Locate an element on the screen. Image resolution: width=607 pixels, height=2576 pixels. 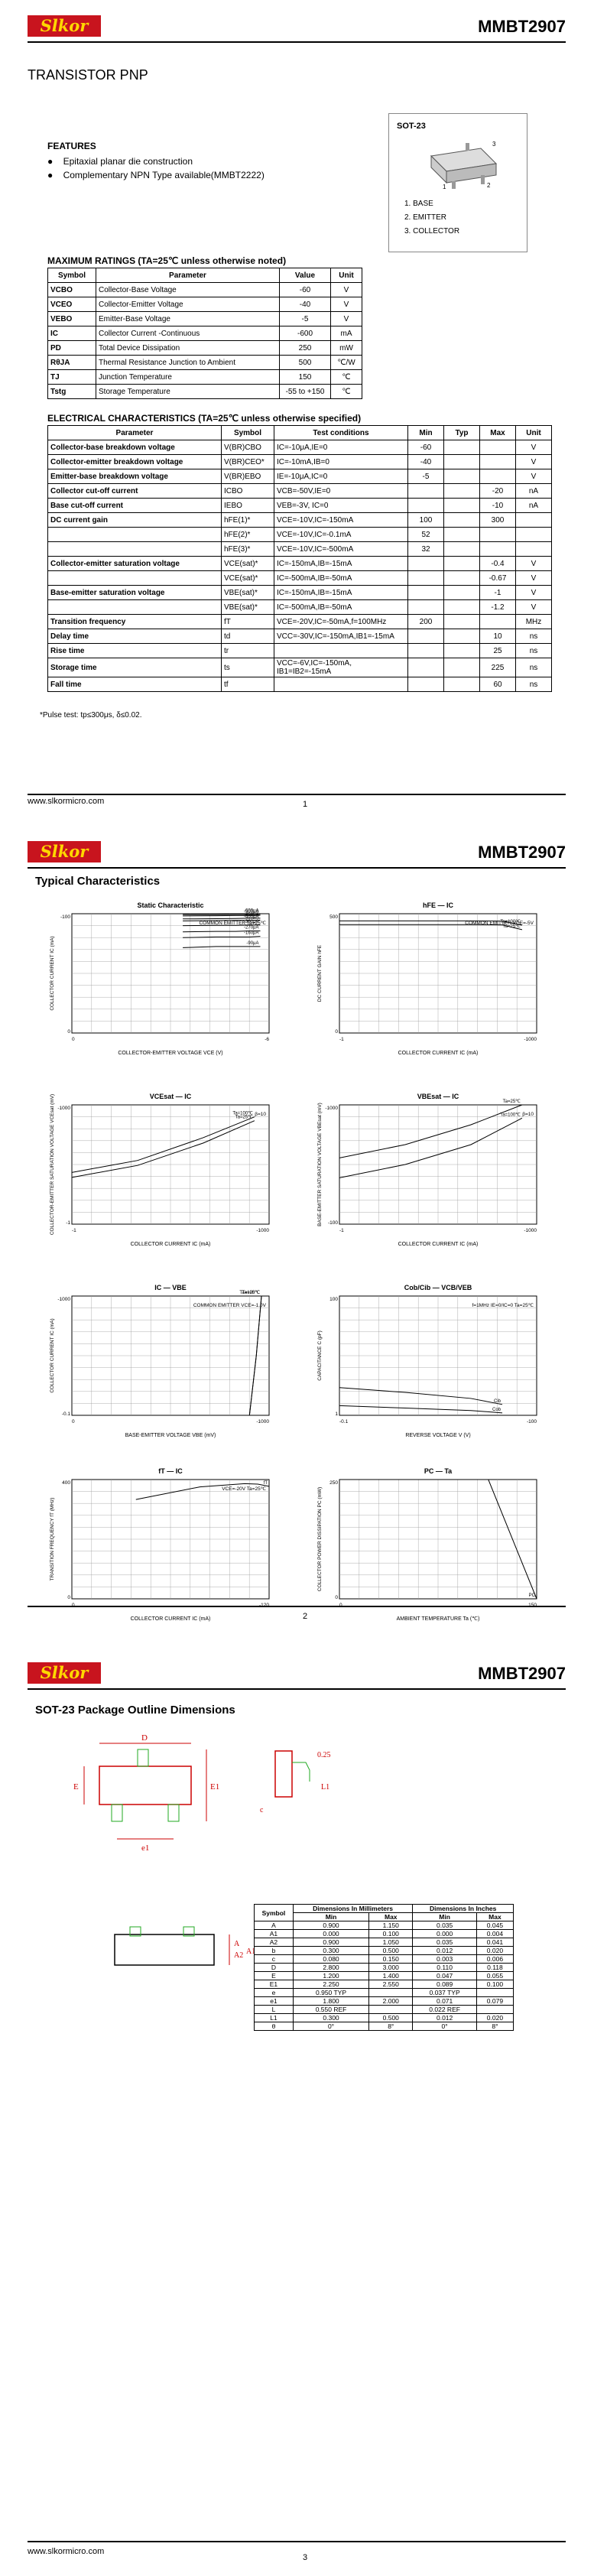
condition-cell: IC=-500mA,IB=-50mA is located at coordinates (341, 607).